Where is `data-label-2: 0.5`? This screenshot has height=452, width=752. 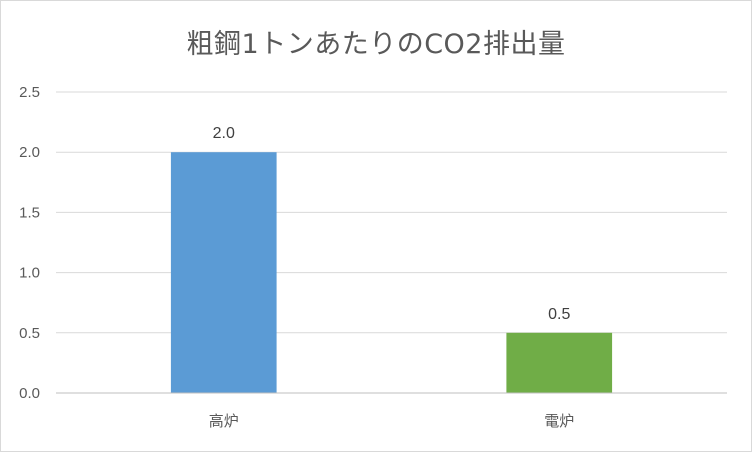 data-label-2: 0.5 is located at coordinates (559, 314).